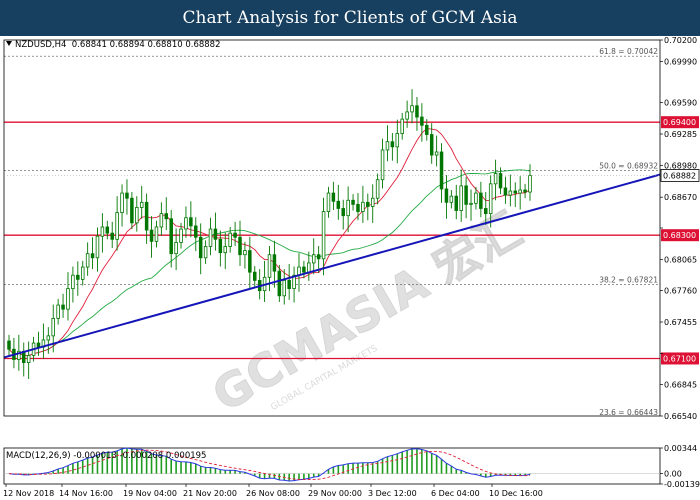  What do you see at coordinates (28, 493) in the screenshot?
I see `time-axis-label: 12 Nov 2018` at bounding box center [28, 493].